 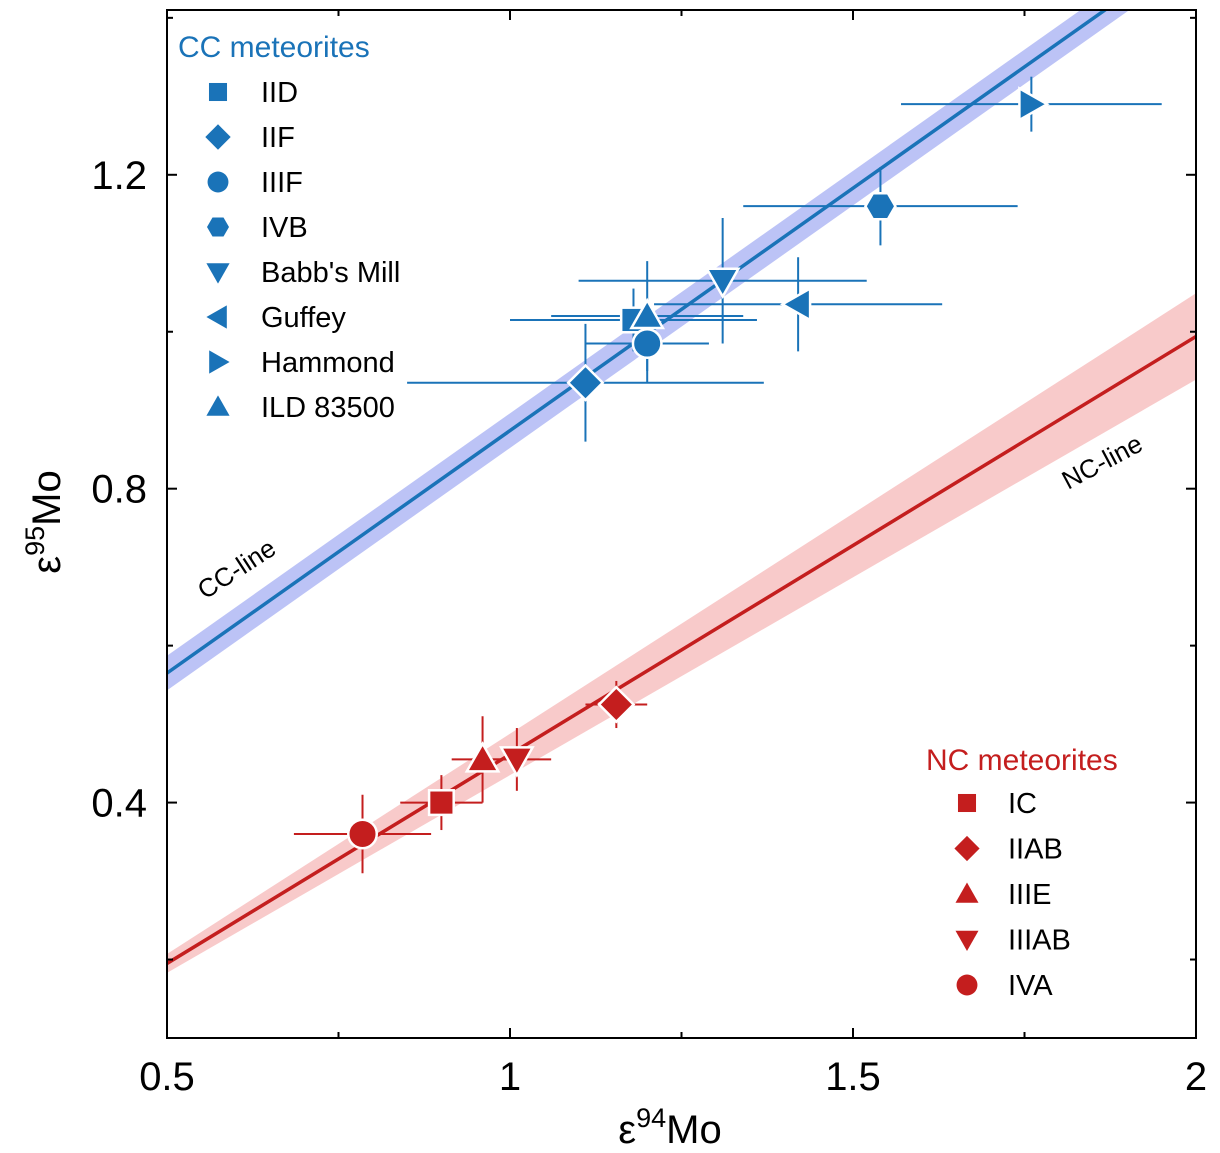 What do you see at coordinates (1022, 873) in the screenshot?
I see `nc-legend: NC meteorites IC IIAB IIIE IIIAB IVA` at bounding box center [1022, 873].